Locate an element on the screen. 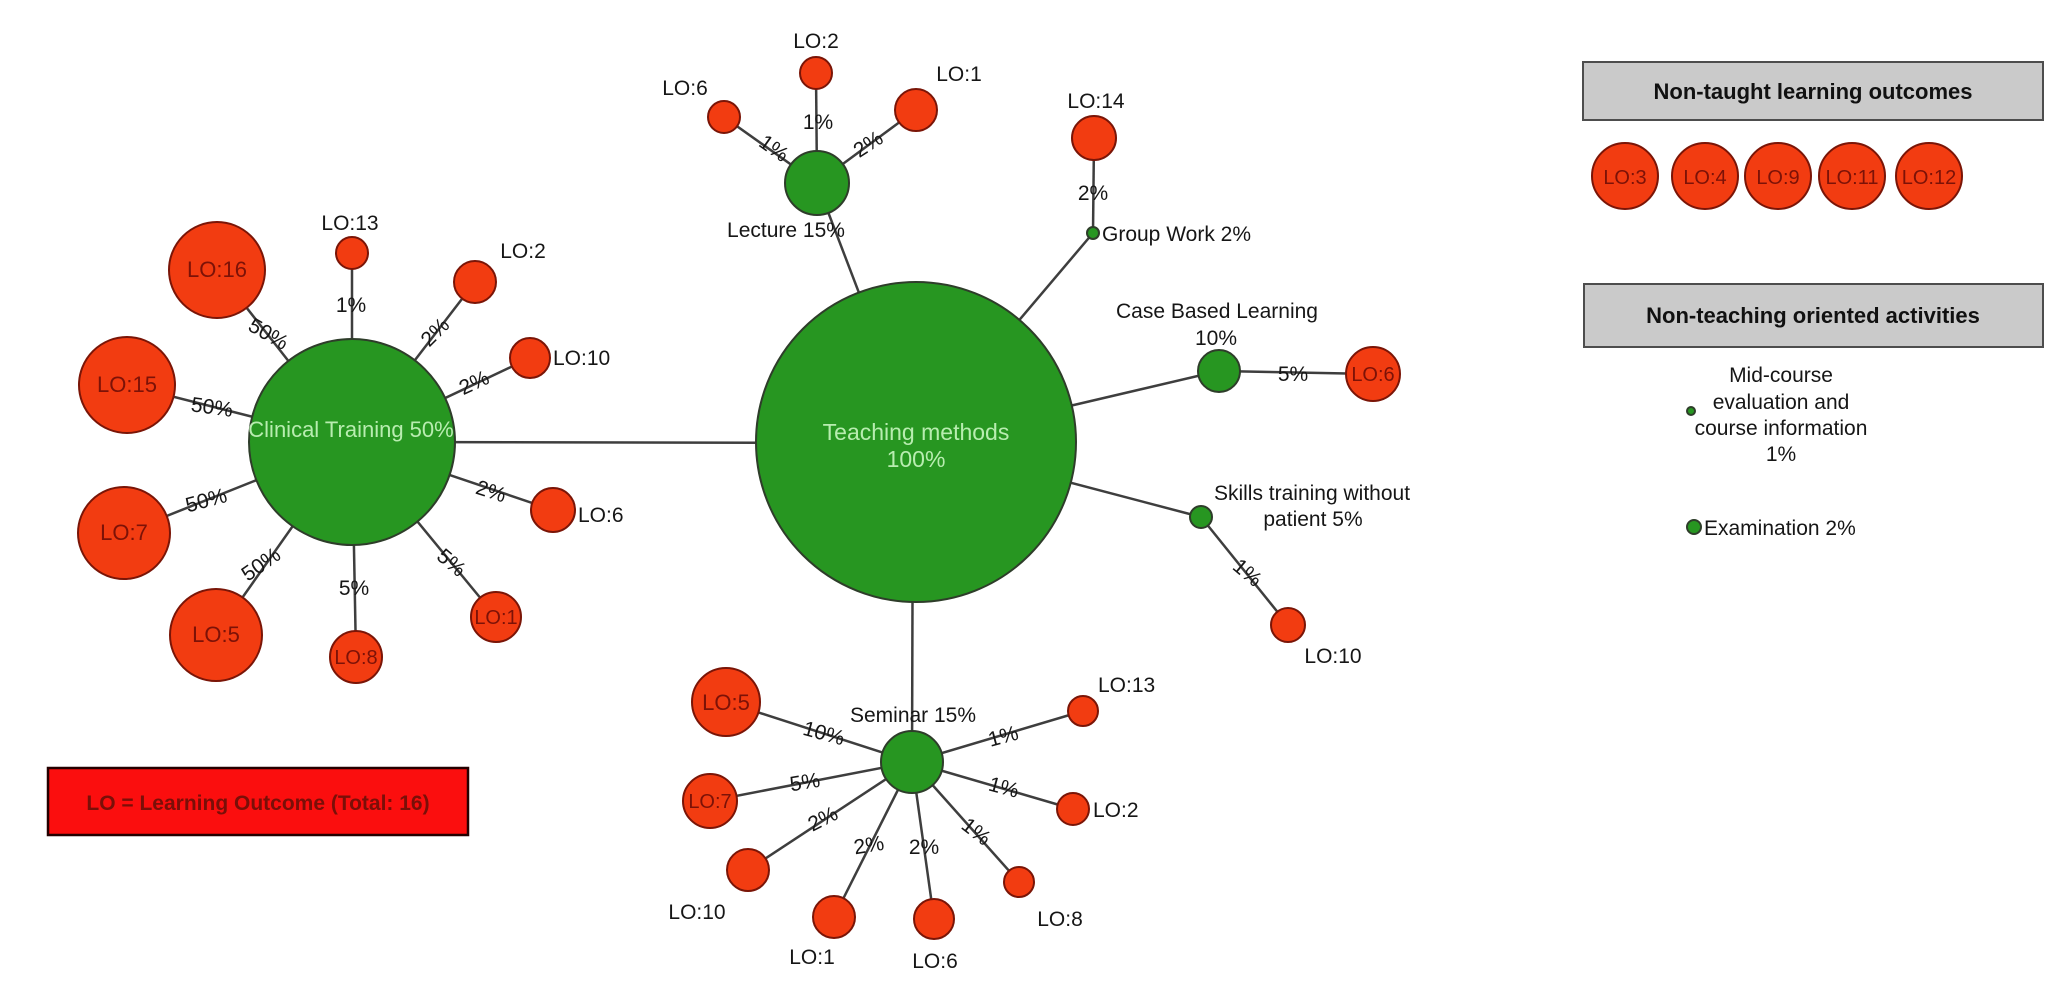  clinical-lo13-node is located at coordinates (352, 253).